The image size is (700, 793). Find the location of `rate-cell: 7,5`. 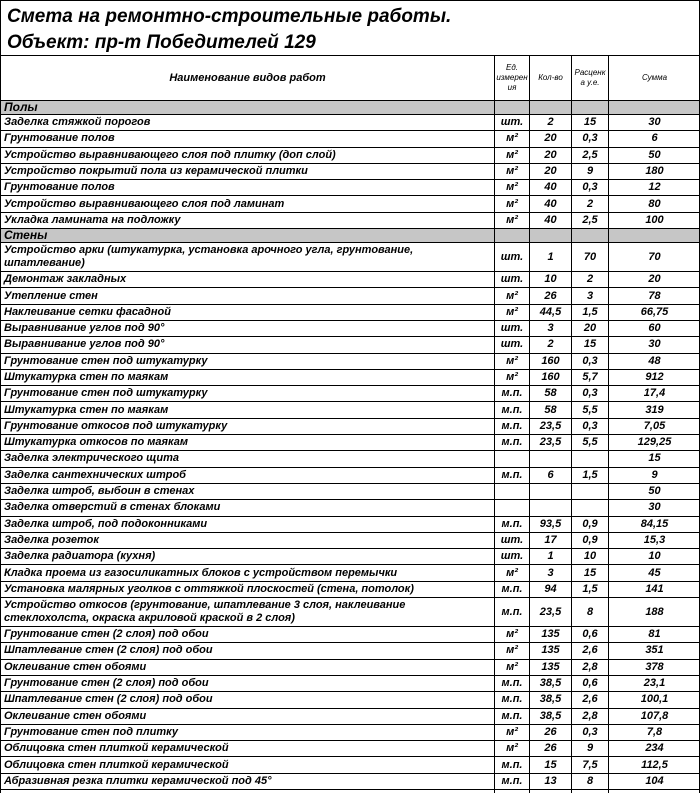

rate-cell: 7,5 is located at coordinates (590, 765).